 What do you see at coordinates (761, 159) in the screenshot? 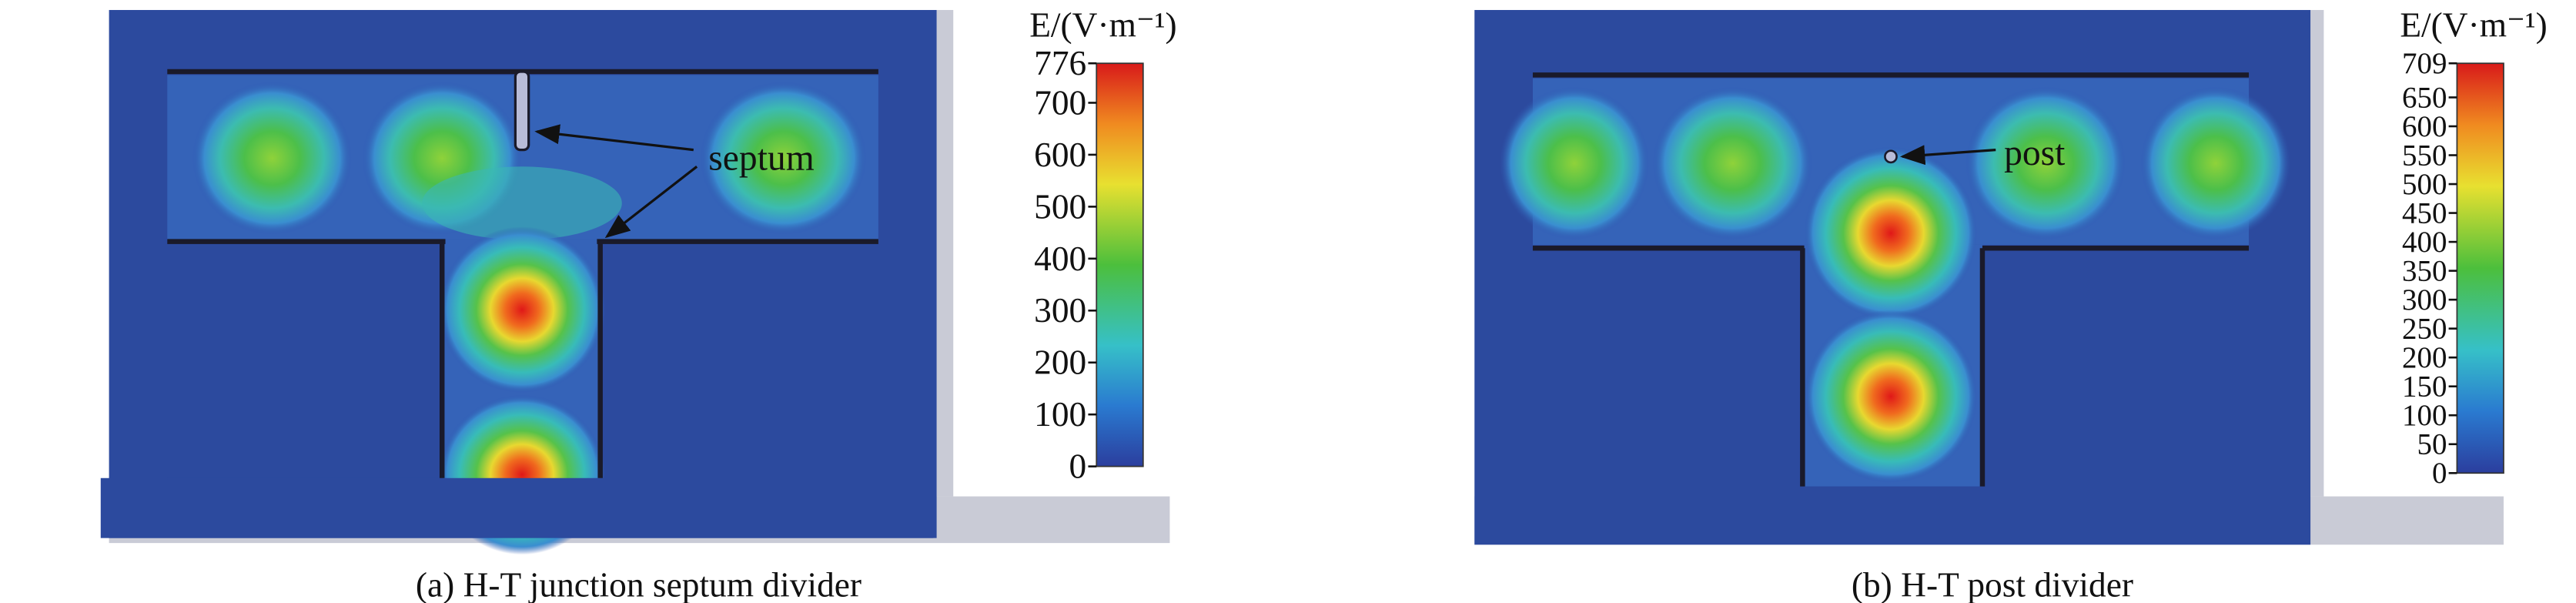
I see `annotation: septum` at bounding box center [761, 159].